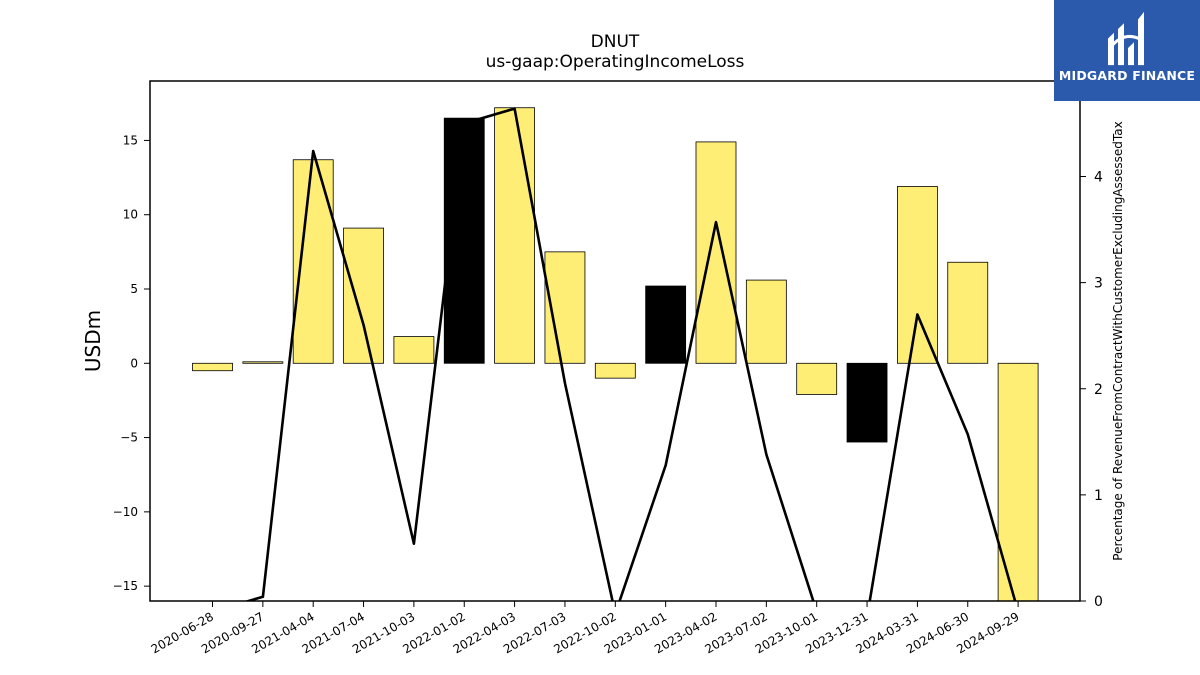 The image size is (1200, 675). I want to click on chart-subtitle: us-gaap:OperatingIncomeLoss, so click(615, 62).